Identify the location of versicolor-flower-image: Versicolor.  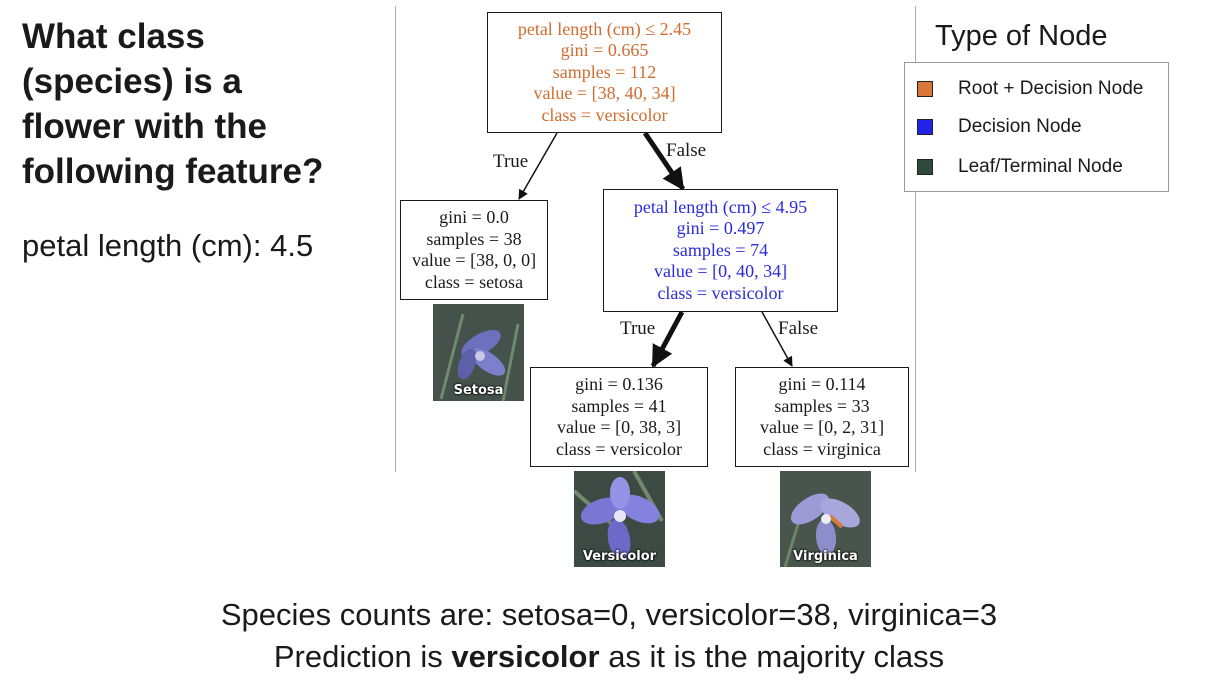
(619, 519).